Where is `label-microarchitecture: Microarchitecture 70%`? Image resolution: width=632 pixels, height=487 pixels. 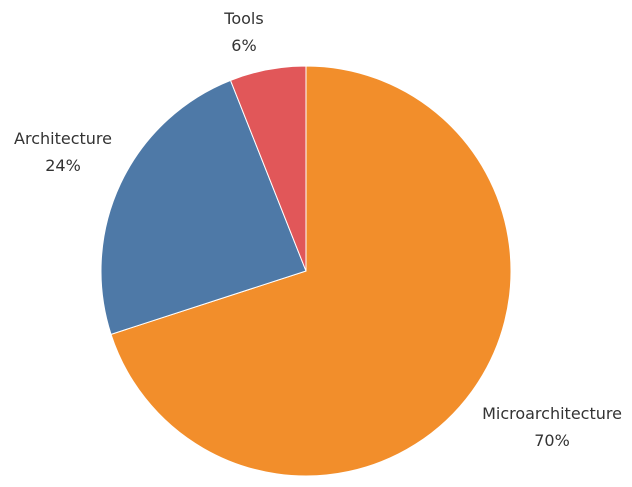 label-microarchitecture: Microarchitecture 70% is located at coordinates (552, 427).